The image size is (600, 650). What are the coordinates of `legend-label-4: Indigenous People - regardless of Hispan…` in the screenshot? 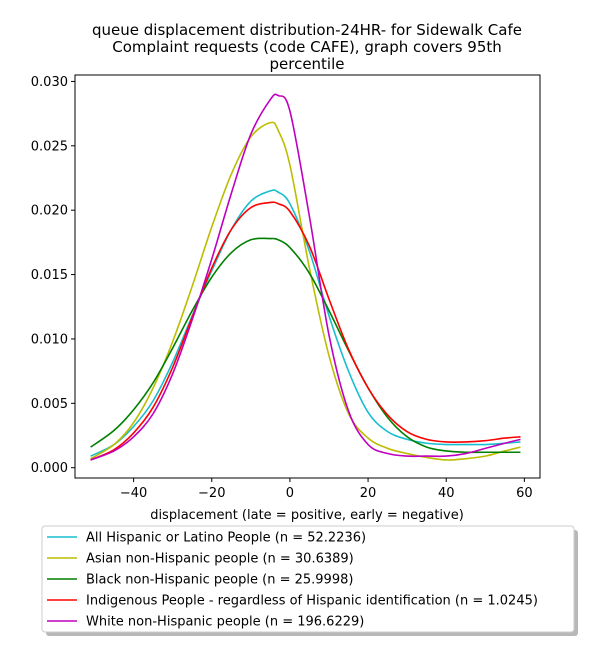 It's located at (312, 601).